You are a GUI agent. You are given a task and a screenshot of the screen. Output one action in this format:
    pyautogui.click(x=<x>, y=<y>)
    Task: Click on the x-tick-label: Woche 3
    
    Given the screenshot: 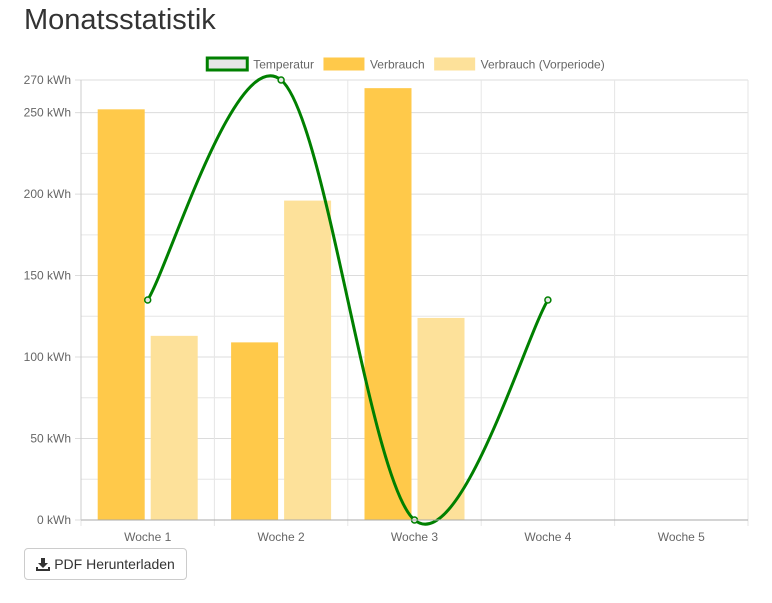 What is the action you would take?
    pyautogui.click(x=414, y=537)
    